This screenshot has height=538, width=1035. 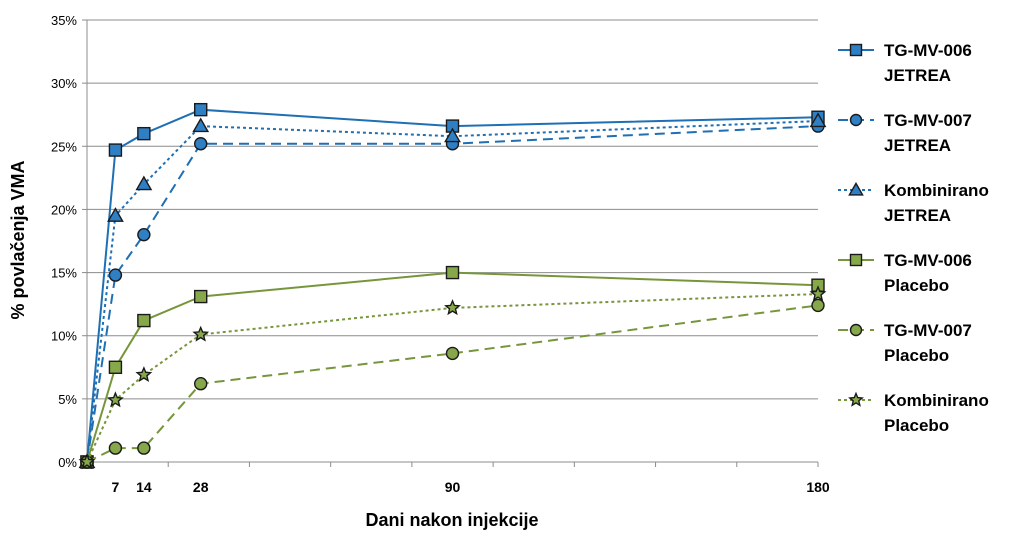 I want to click on x-tick-label: 7, so click(x=116, y=487).